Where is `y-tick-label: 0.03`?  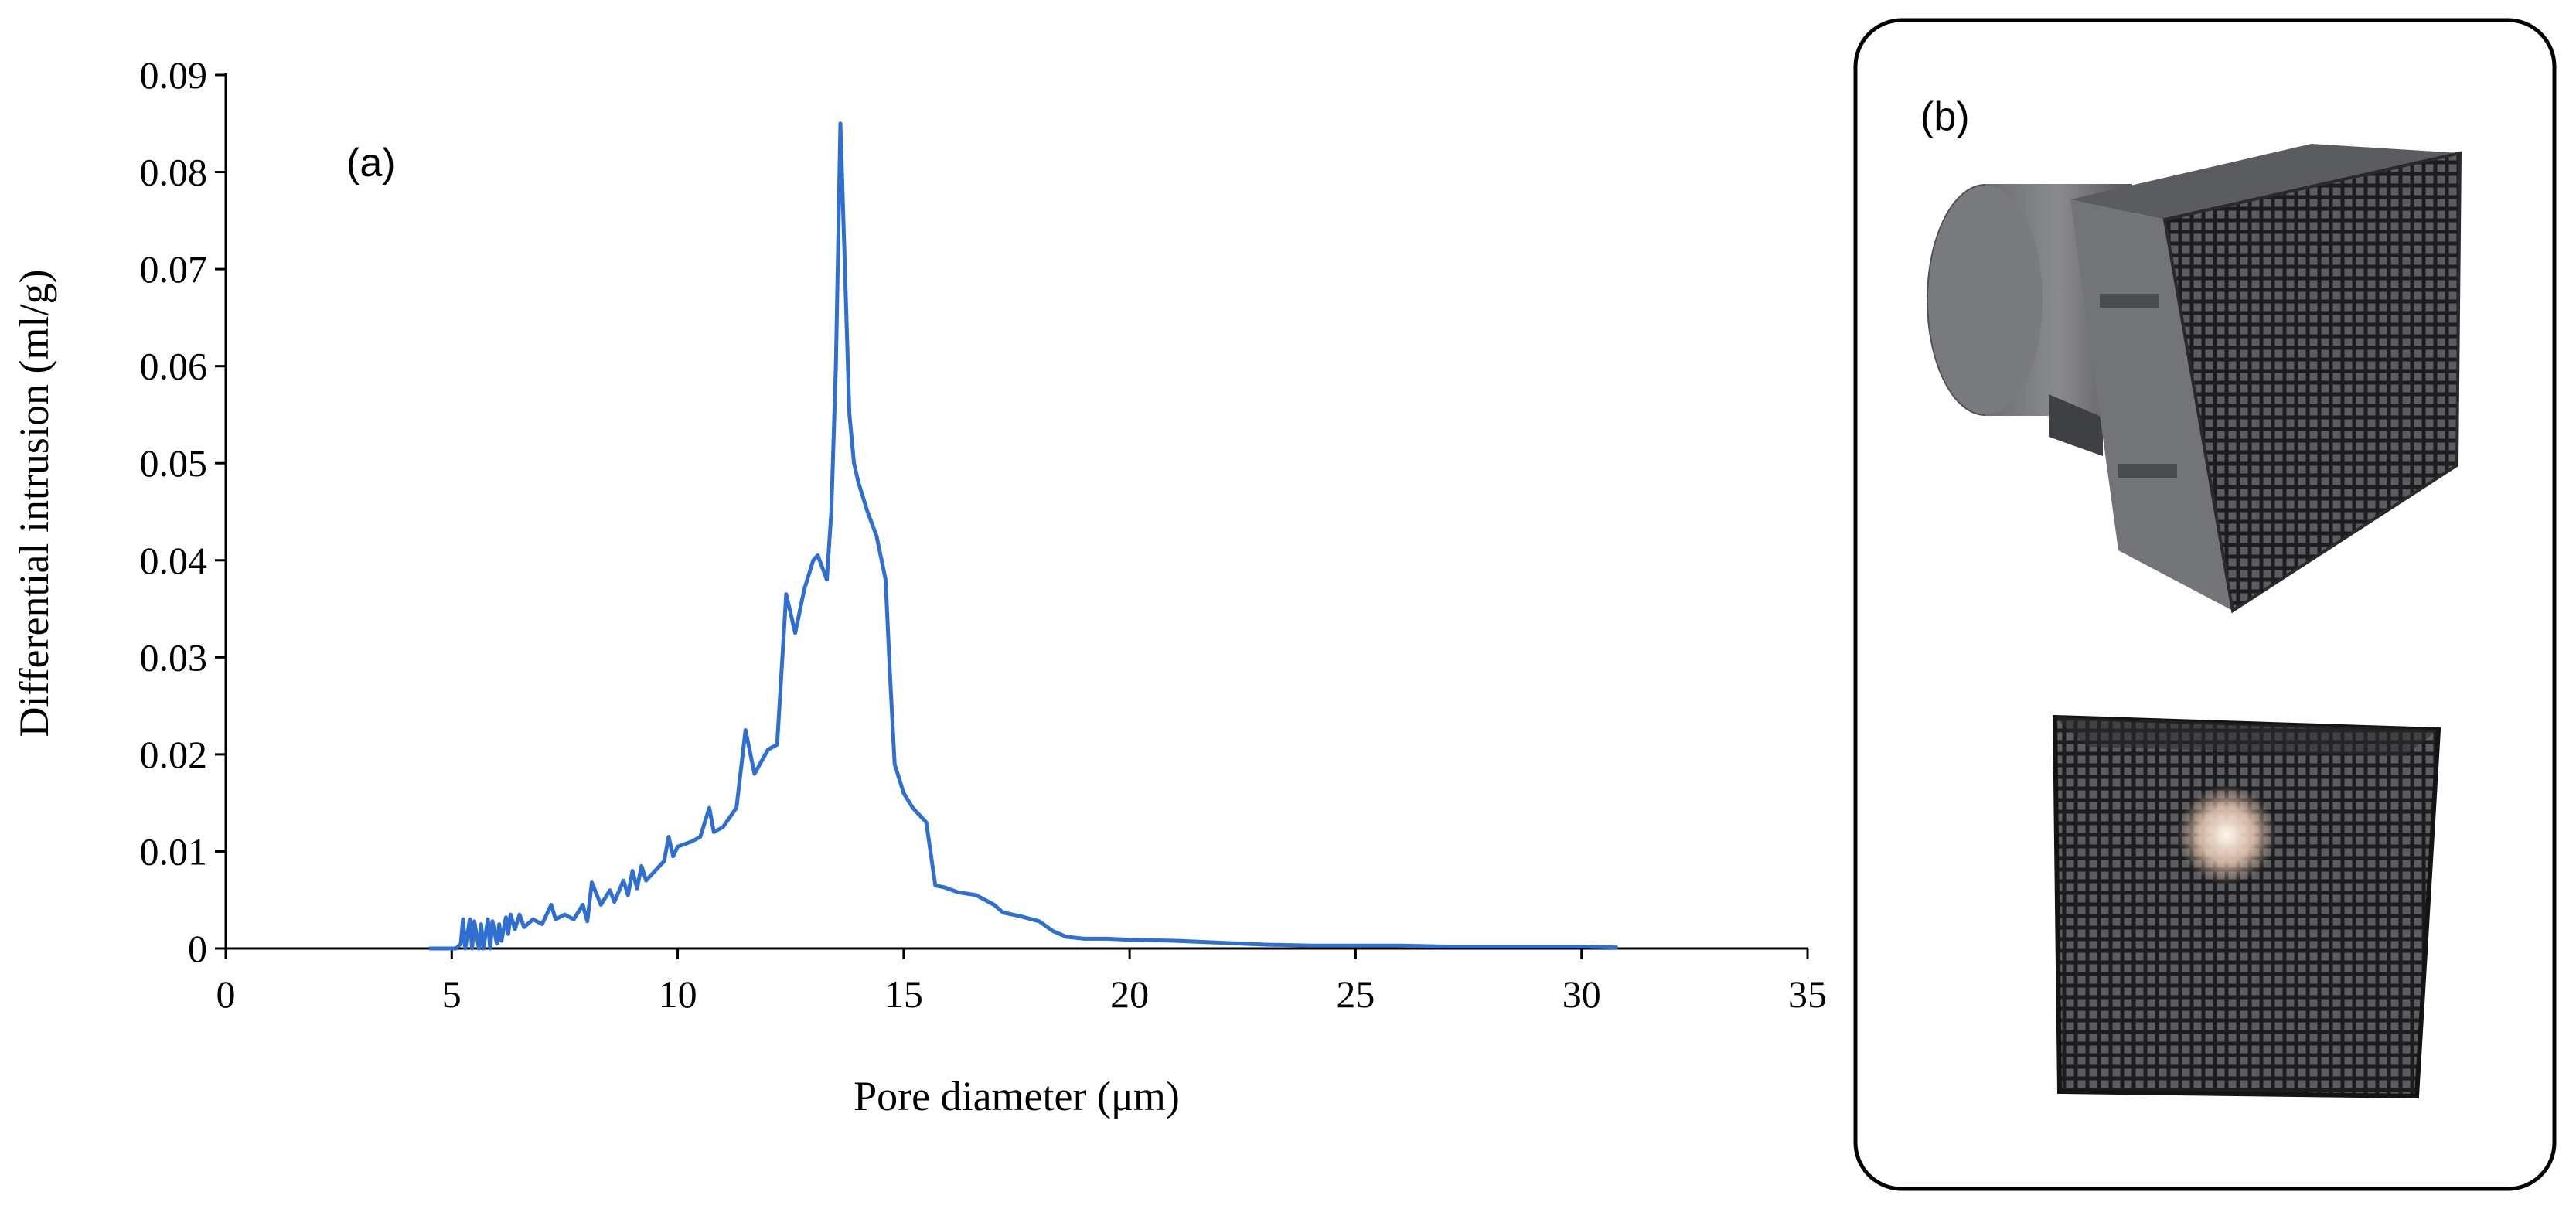 y-tick-label: 0.03 is located at coordinates (174, 657).